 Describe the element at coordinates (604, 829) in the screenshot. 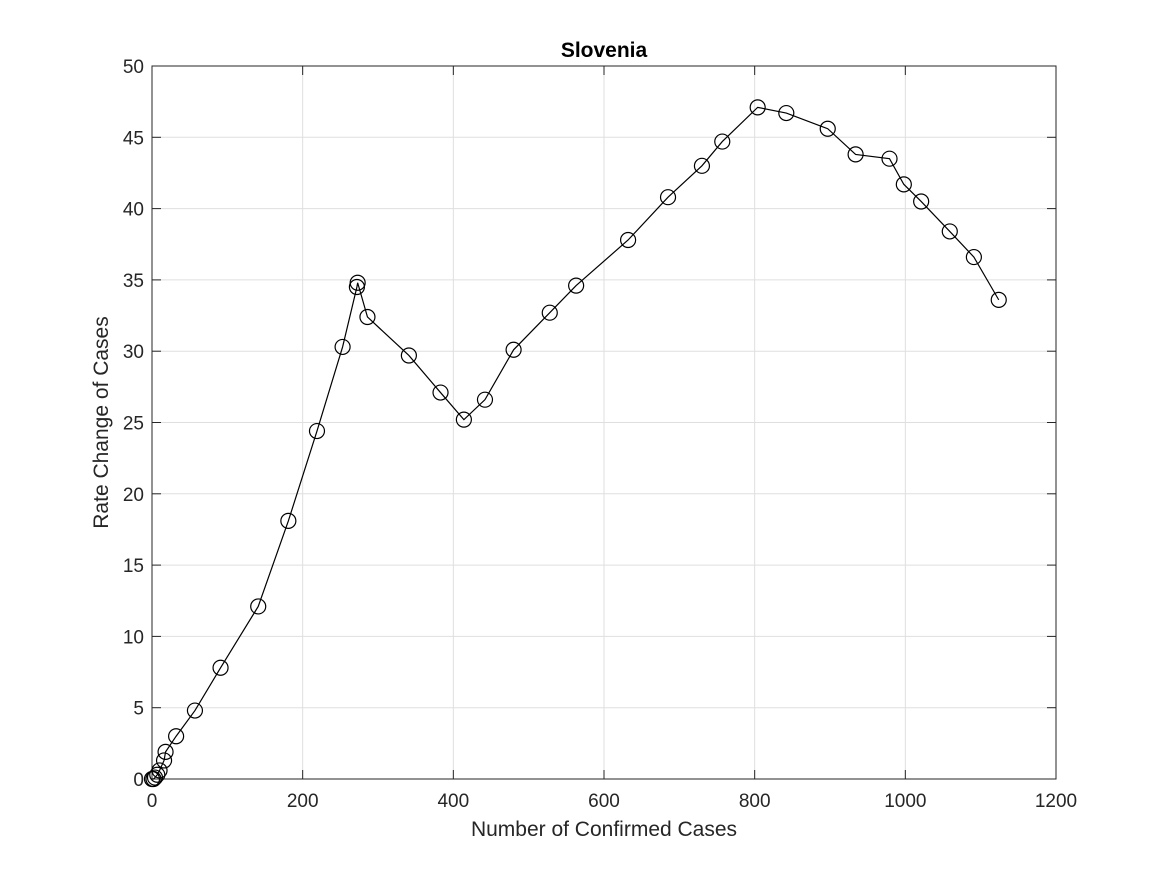

I see `x-axis-title: Number of Confirmed Cases` at that location.